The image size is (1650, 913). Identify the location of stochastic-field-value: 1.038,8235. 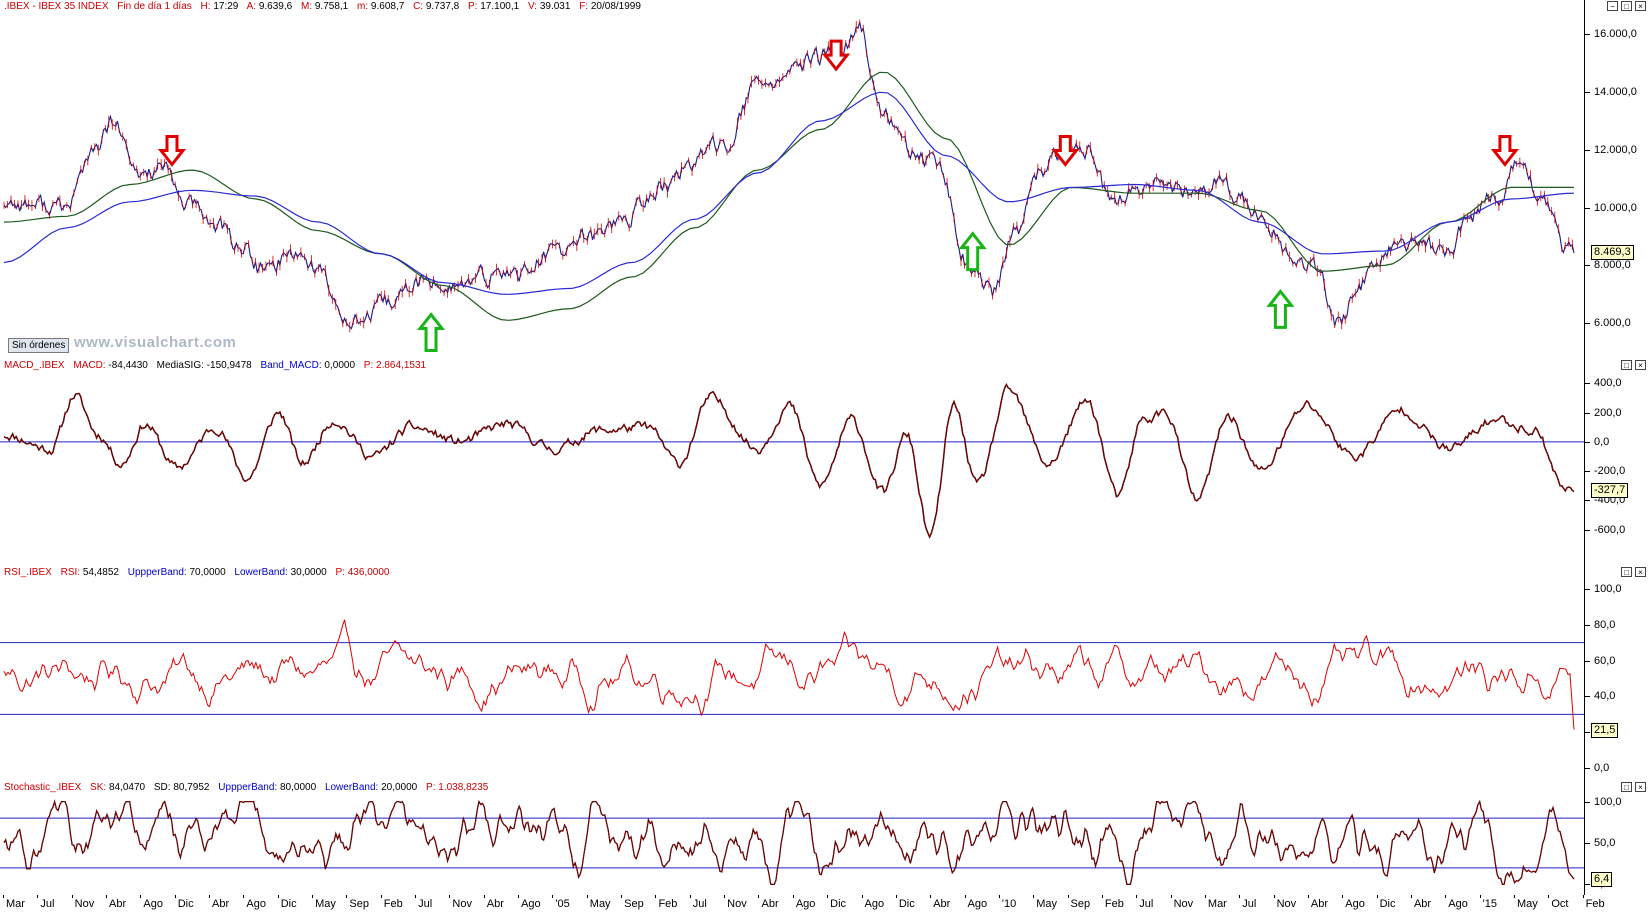
(463, 787).